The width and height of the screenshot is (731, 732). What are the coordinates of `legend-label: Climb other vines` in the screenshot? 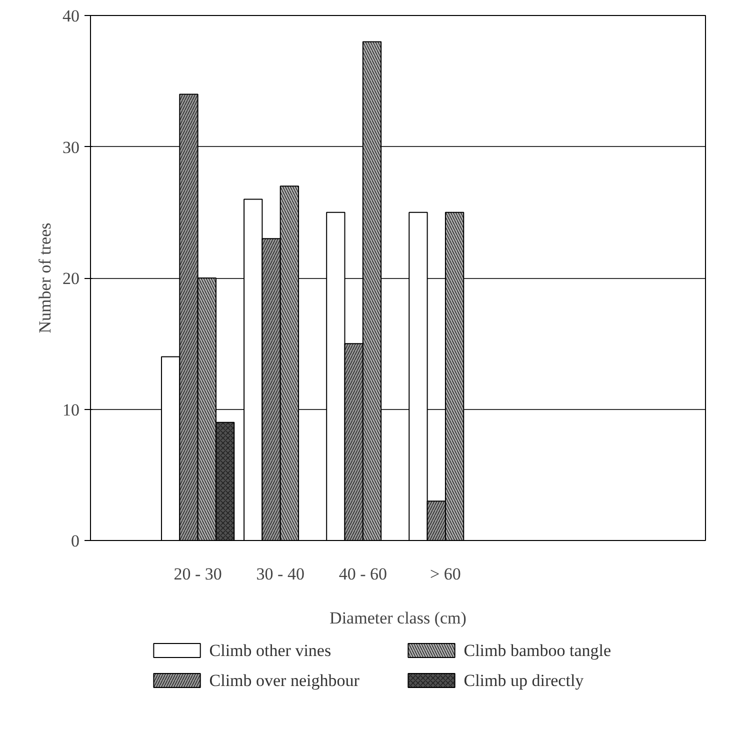 It's located at (270, 650).